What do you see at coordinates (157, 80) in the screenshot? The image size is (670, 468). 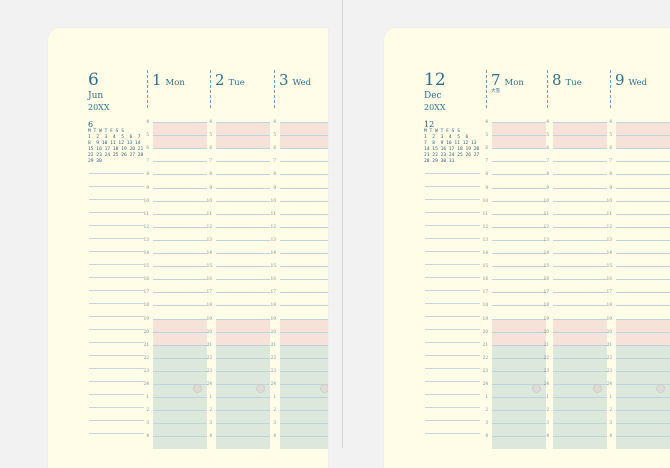 I see `day-number: 1` at bounding box center [157, 80].